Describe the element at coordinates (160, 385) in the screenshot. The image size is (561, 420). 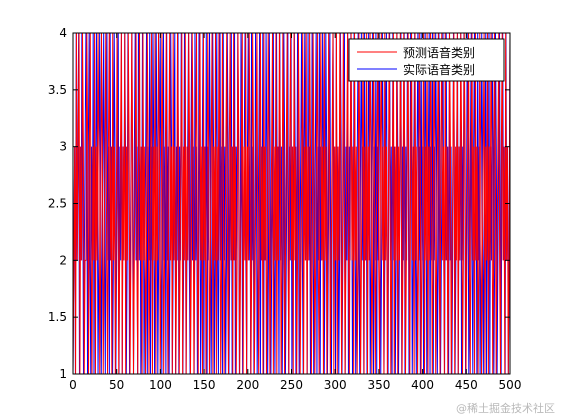
I see `x-tick-label: 100` at that location.